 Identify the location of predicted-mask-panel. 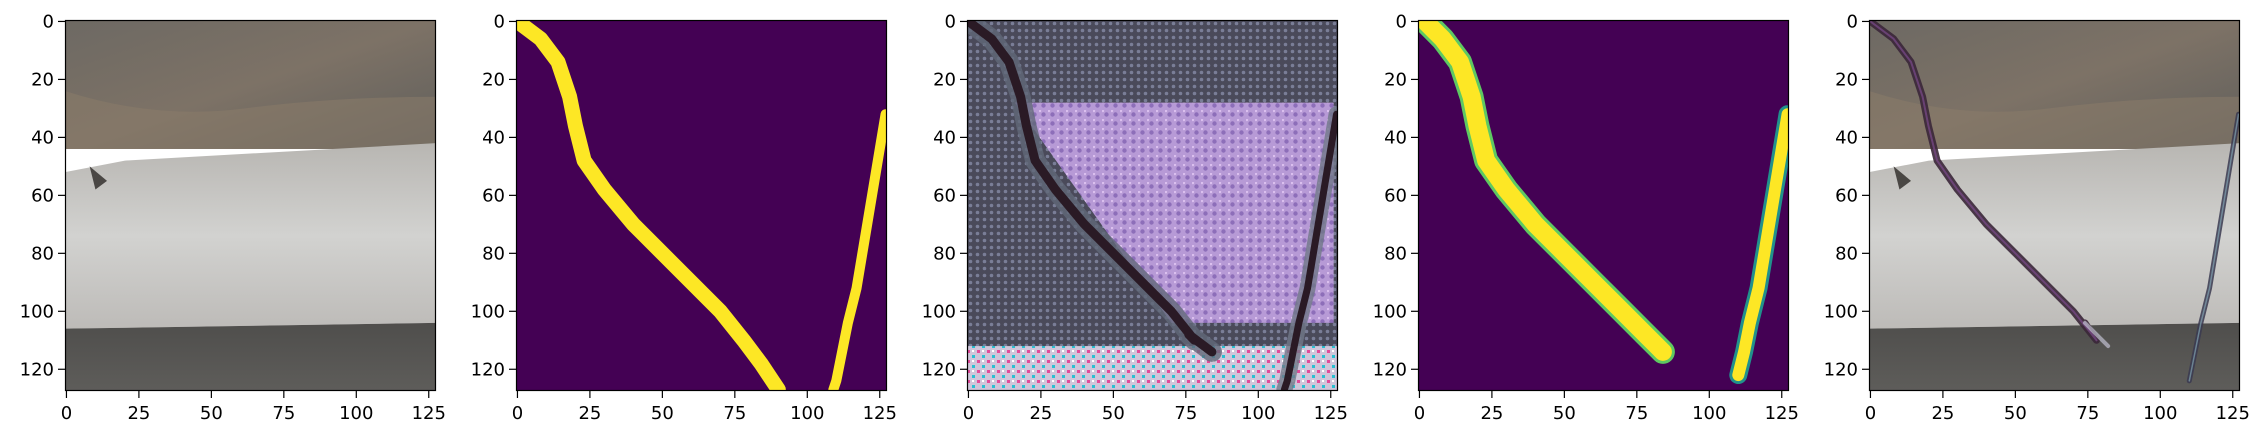
(1603, 205).